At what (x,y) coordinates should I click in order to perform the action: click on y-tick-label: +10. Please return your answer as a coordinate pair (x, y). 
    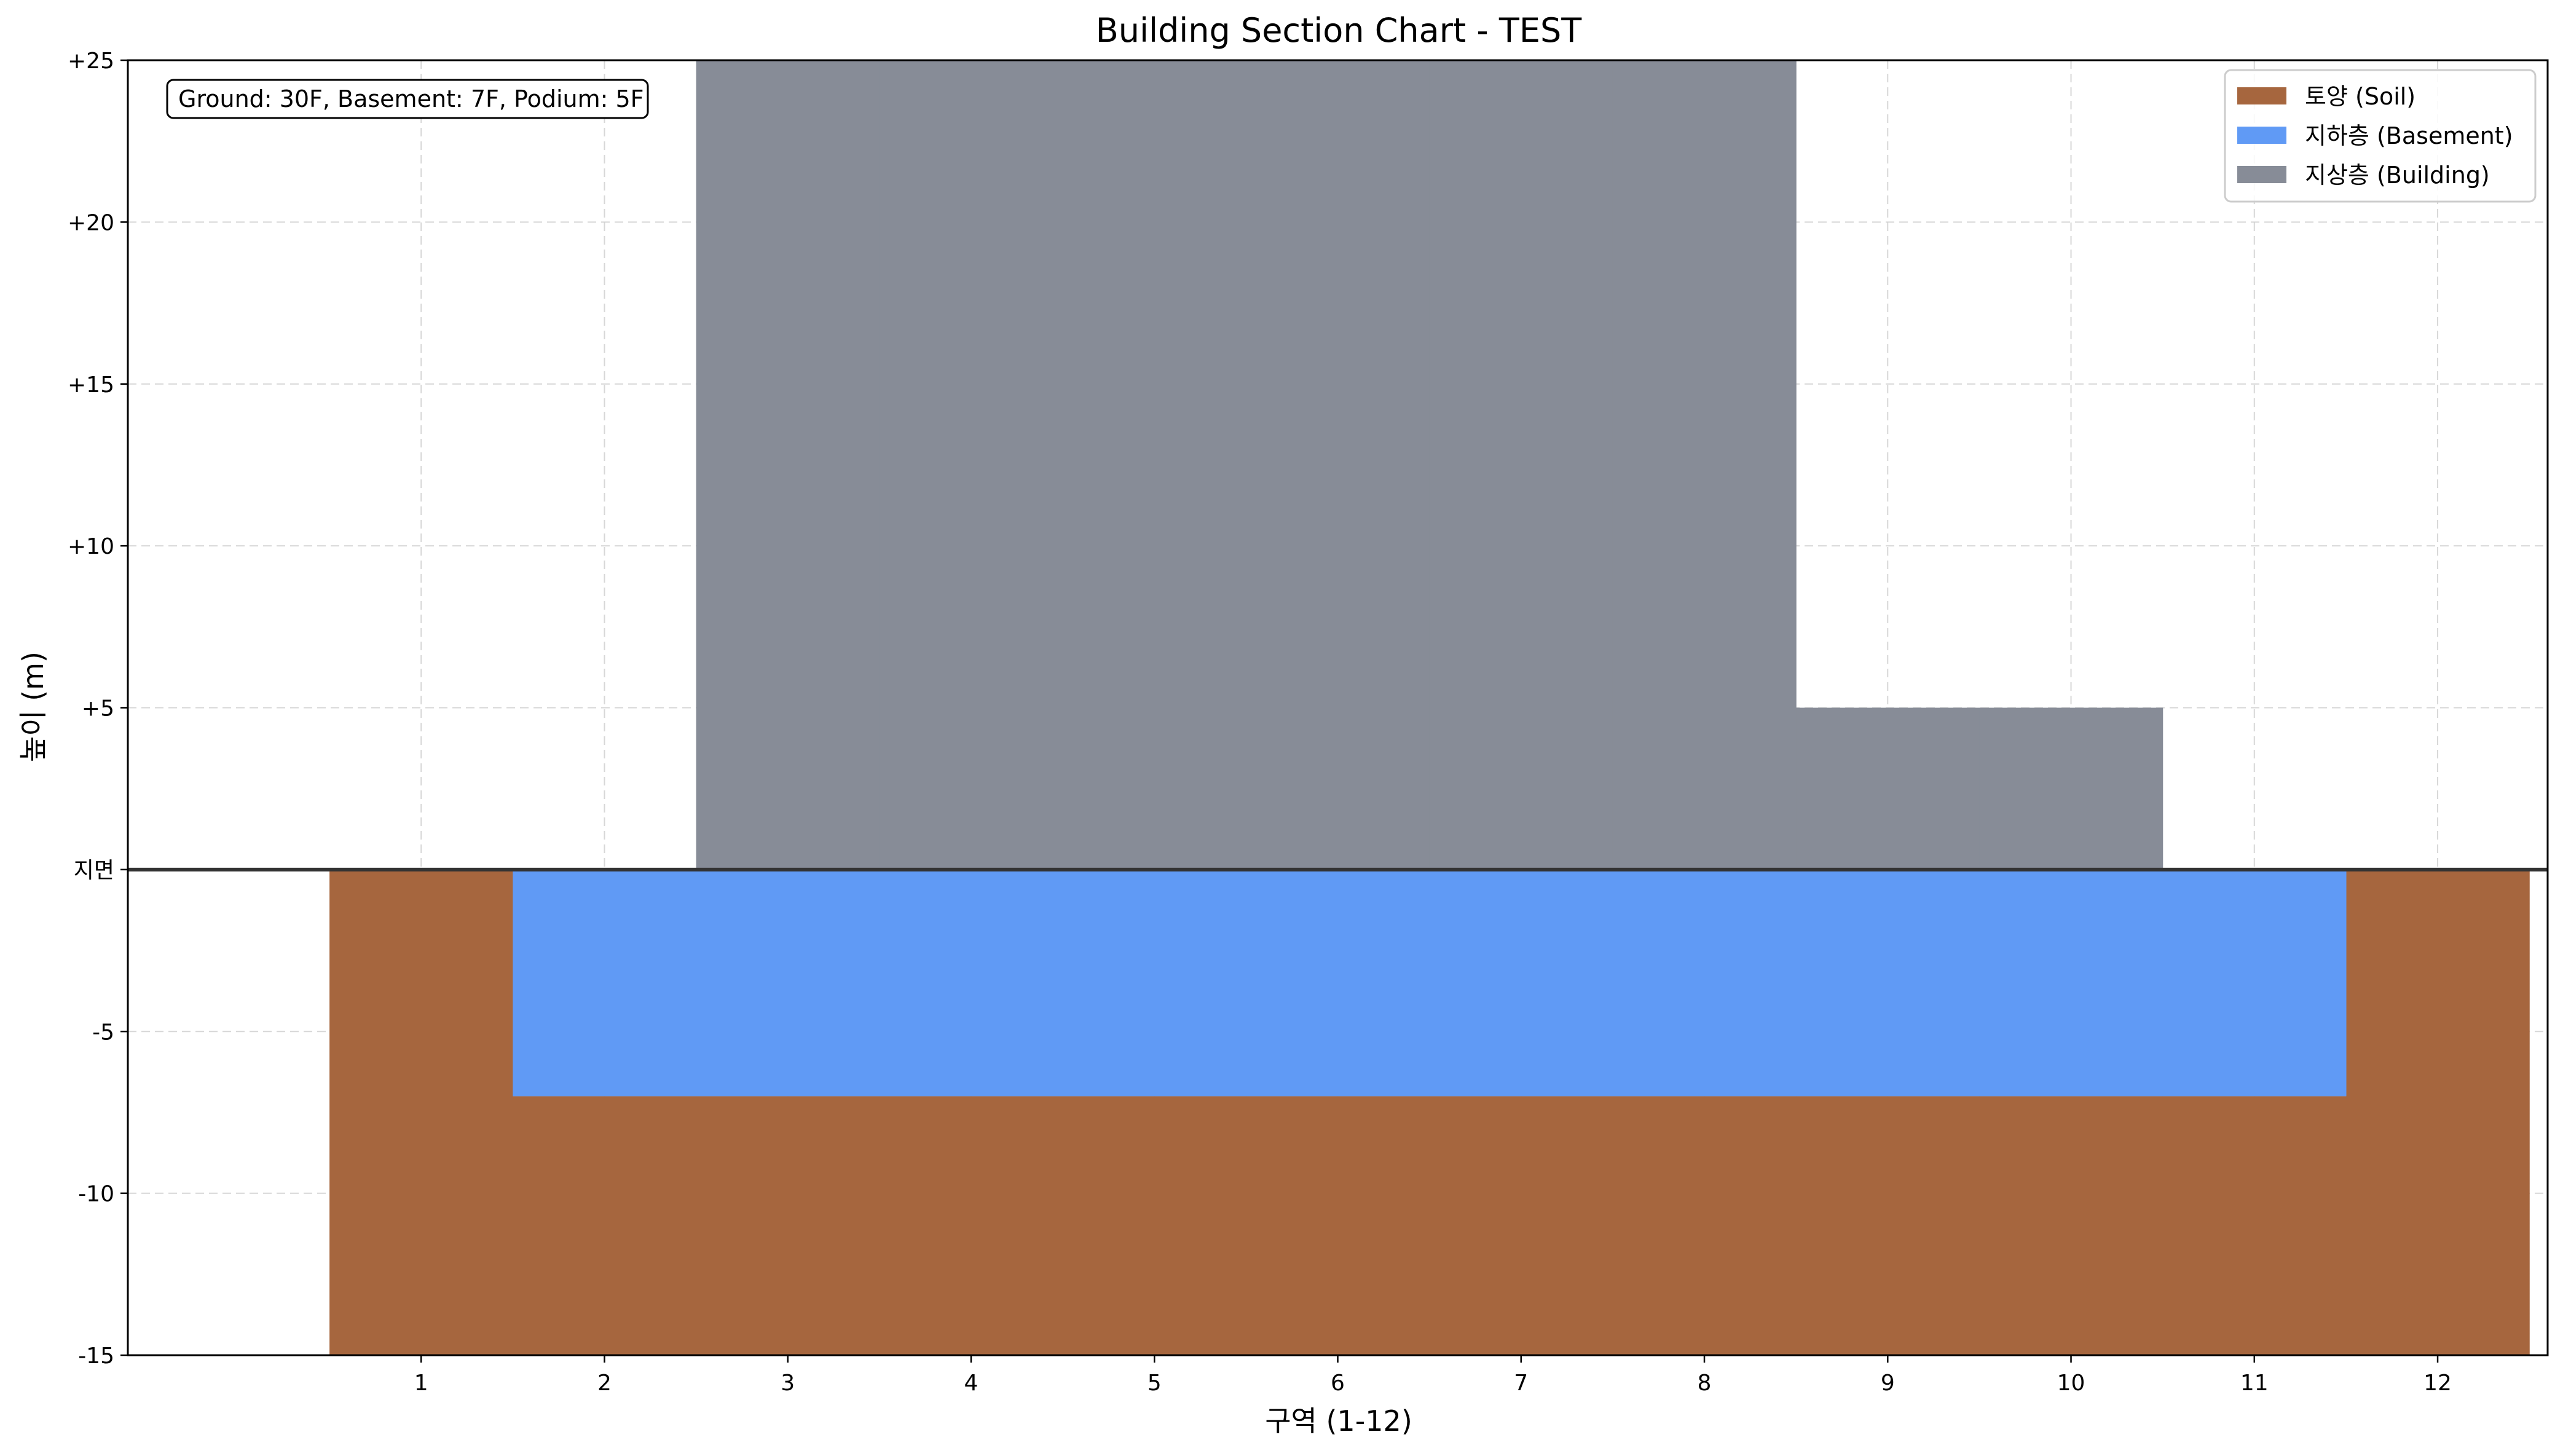
    Looking at the image, I should click on (91, 546).